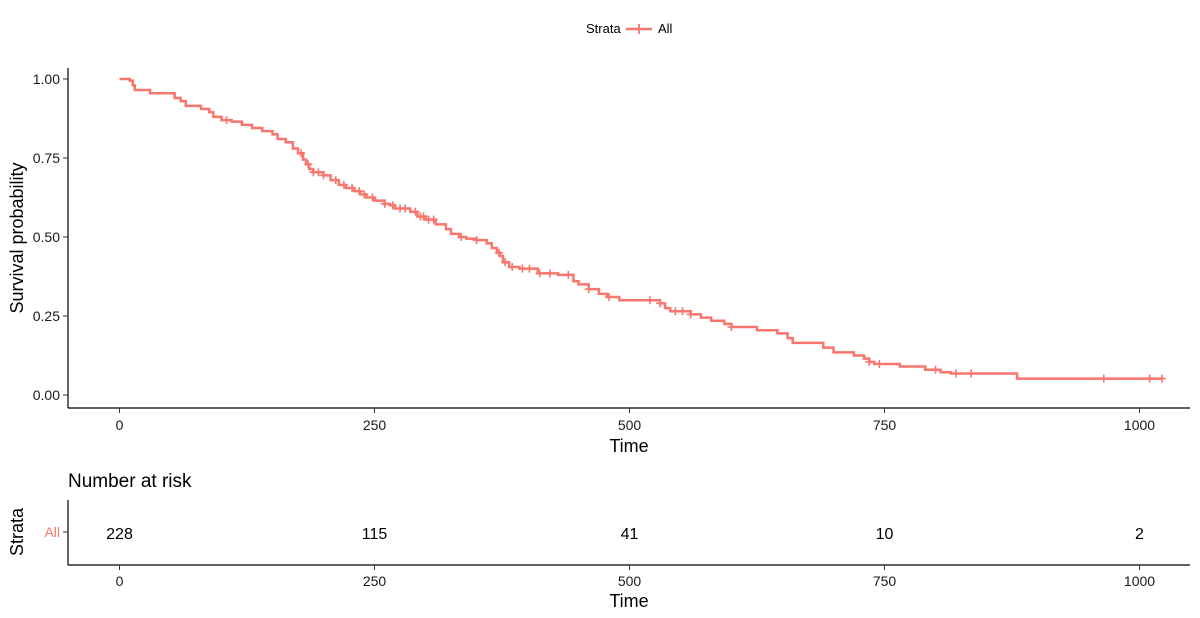  What do you see at coordinates (603, 28) in the screenshot?
I see `legend-title: Strata` at bounding box center [603, 28].